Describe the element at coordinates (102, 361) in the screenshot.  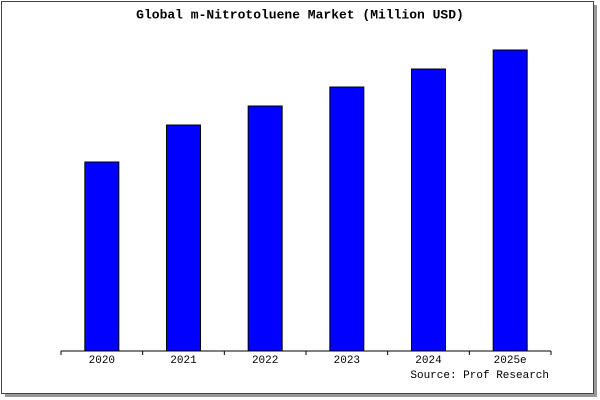
I see `x-tick-label: 2020` at that location.